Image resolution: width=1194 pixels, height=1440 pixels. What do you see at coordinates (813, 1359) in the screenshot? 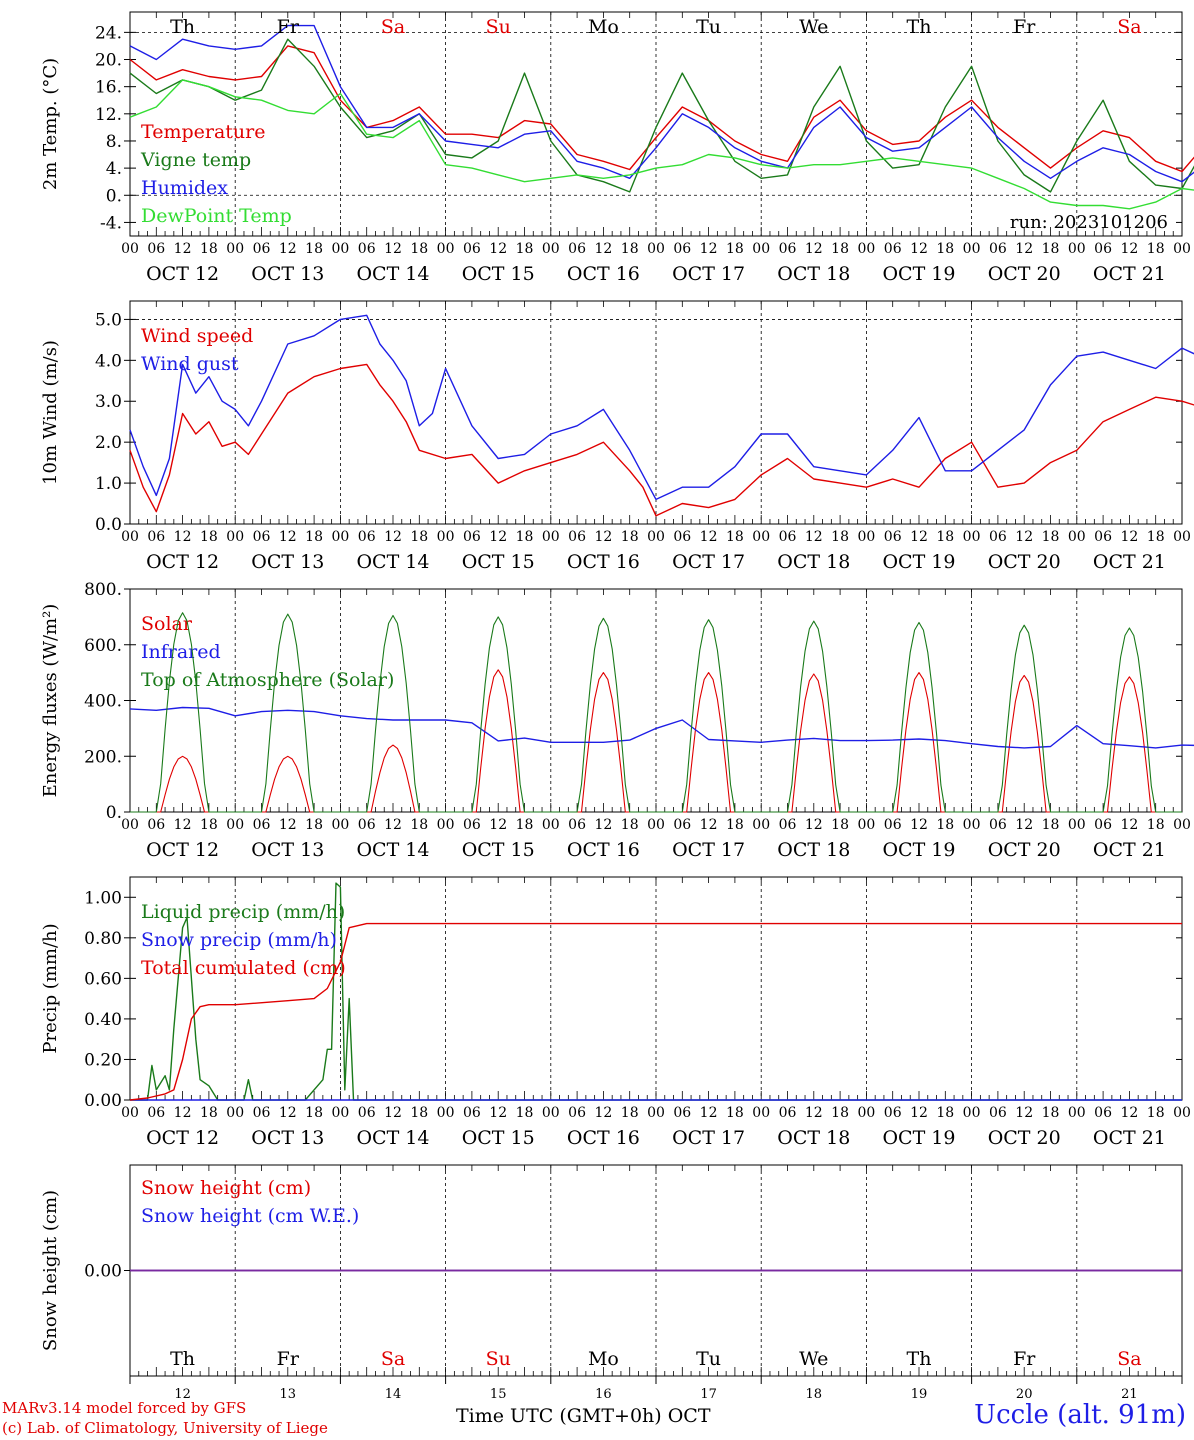
I see `weekday-label-bottom: We` at bounding box center [813, 1359].